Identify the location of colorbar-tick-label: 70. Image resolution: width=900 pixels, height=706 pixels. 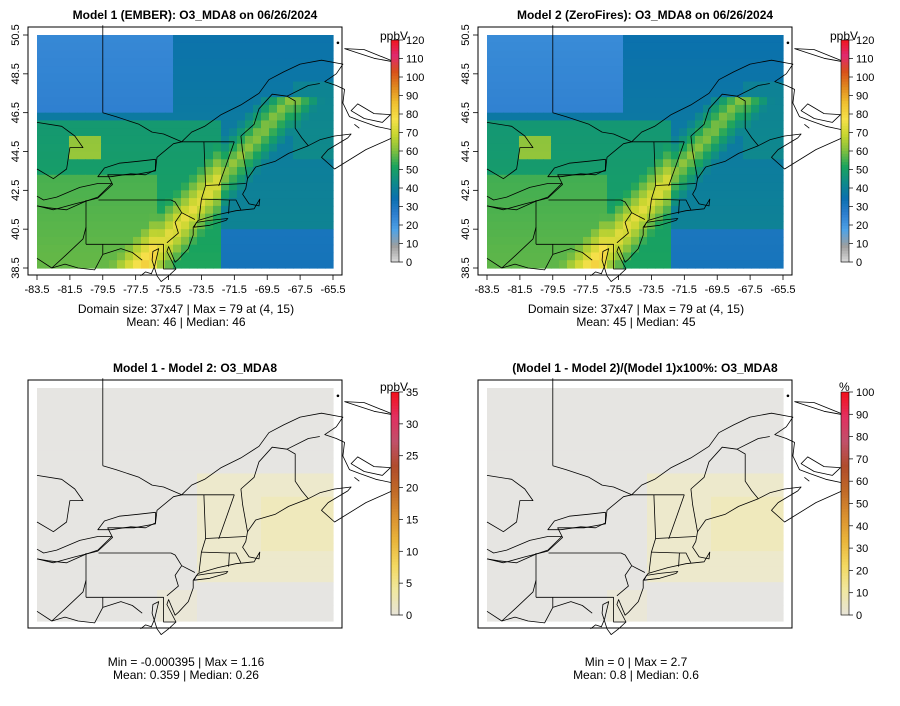
(412, 134).